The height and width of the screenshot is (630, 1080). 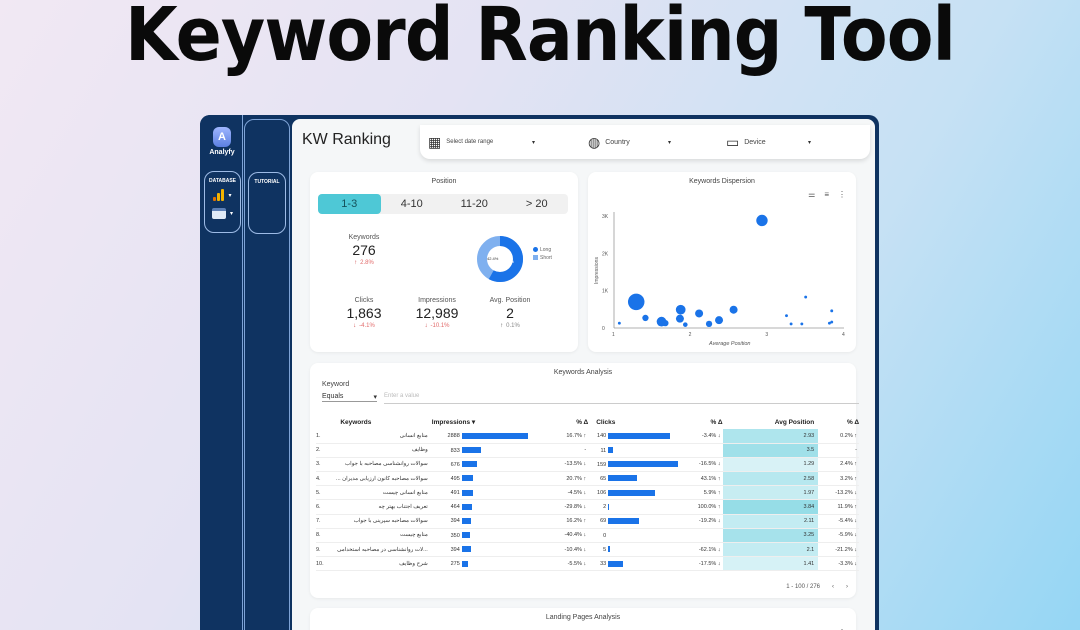 I want to click on svg-text: 1, so click(x=613, y=335).